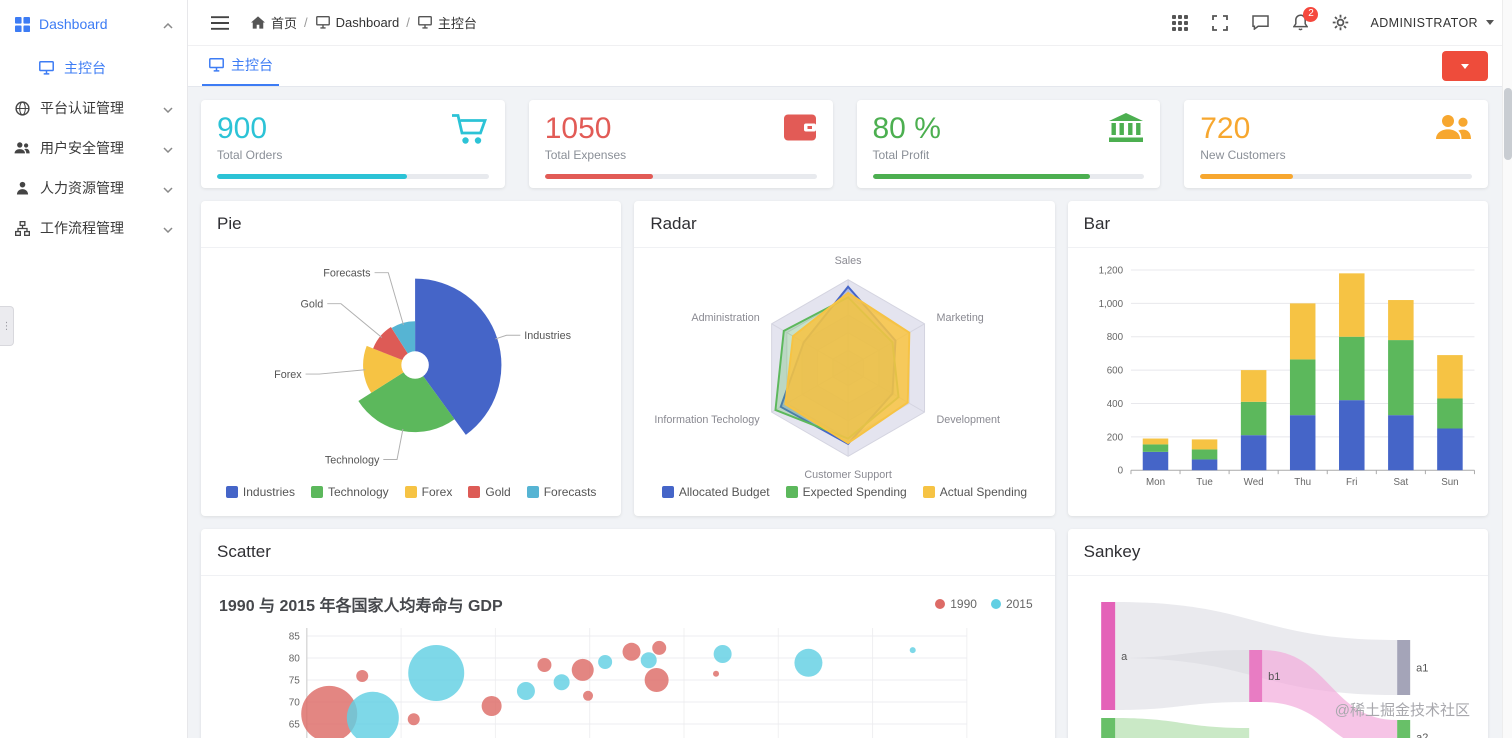  I want to click on progress-bar, so click(1336, 176).